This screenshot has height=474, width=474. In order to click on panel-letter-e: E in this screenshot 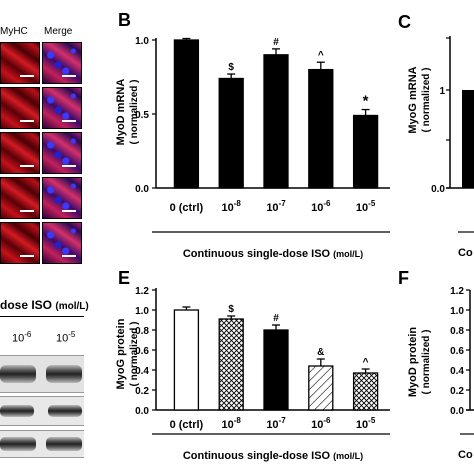, I will do `click(124, 278)`.